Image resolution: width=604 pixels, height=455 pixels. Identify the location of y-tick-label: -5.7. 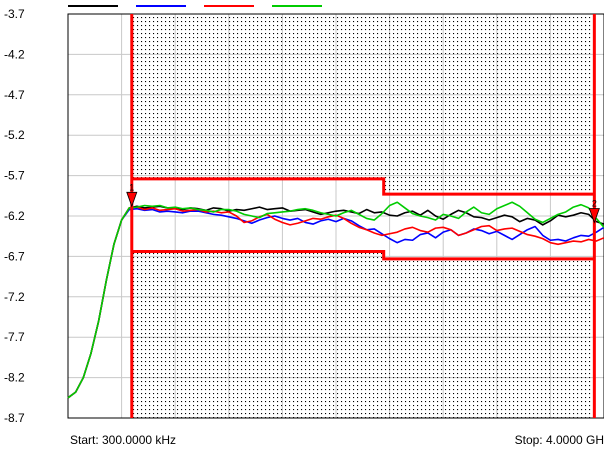
(14, 176).